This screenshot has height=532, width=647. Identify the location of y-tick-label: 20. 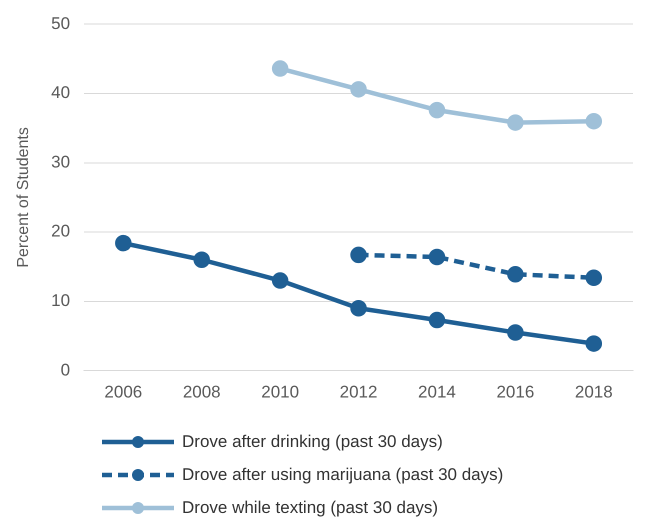
(60, 231).